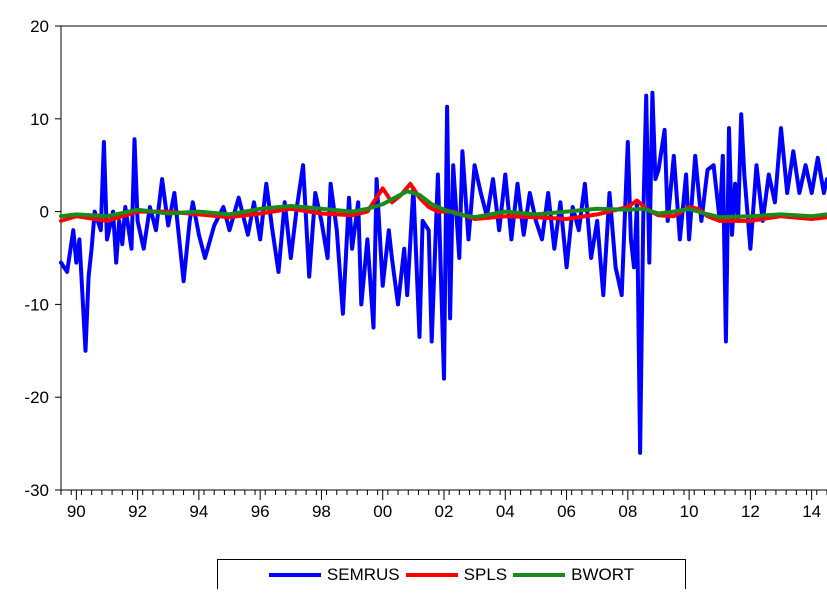  Describe the element at coordinates (36, 304) in the screenshot. I see `y-tick-label: -10` at that location.